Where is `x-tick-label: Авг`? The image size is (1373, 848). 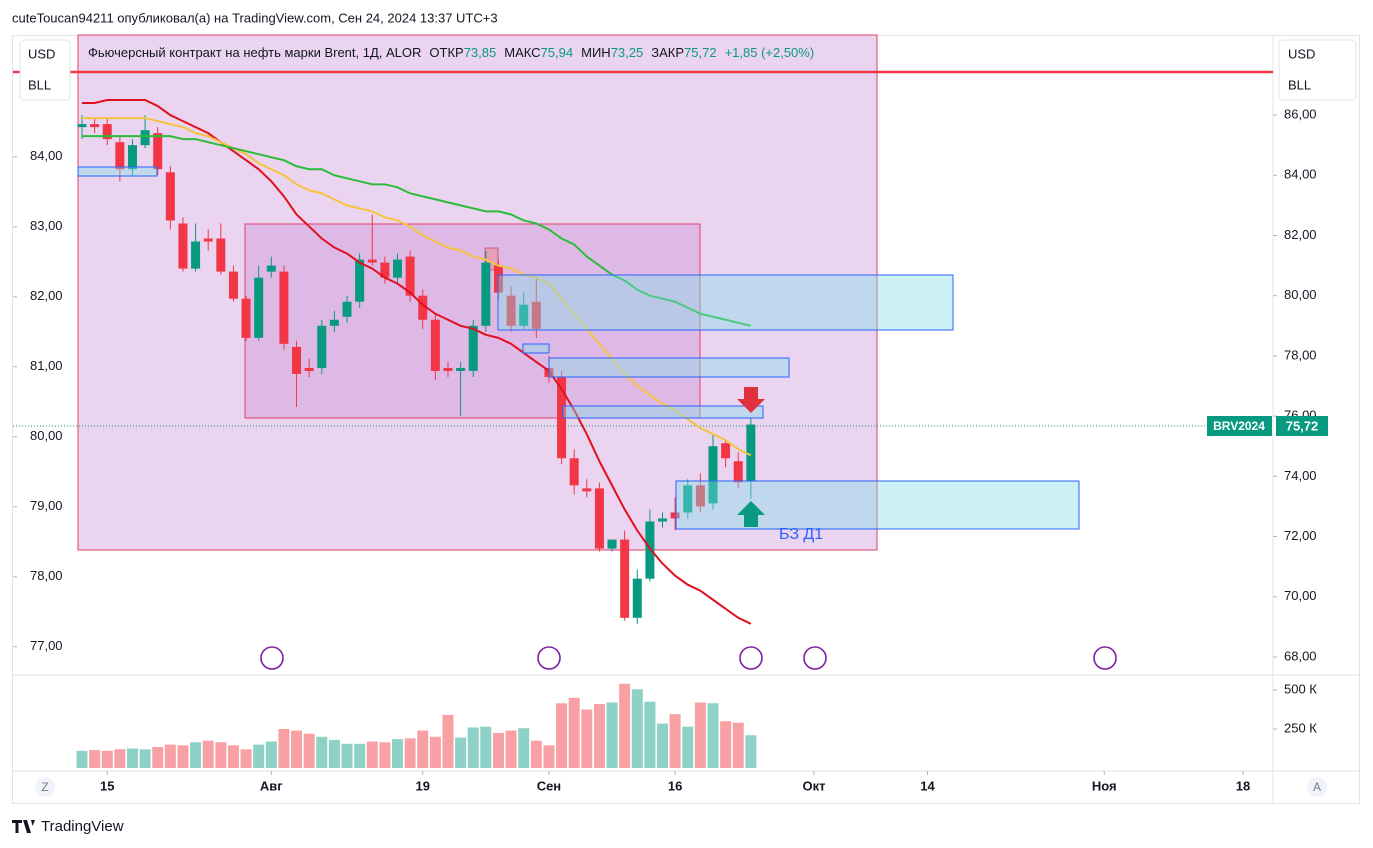 x-tick-label: Авг is located at coordinates (271, 785).